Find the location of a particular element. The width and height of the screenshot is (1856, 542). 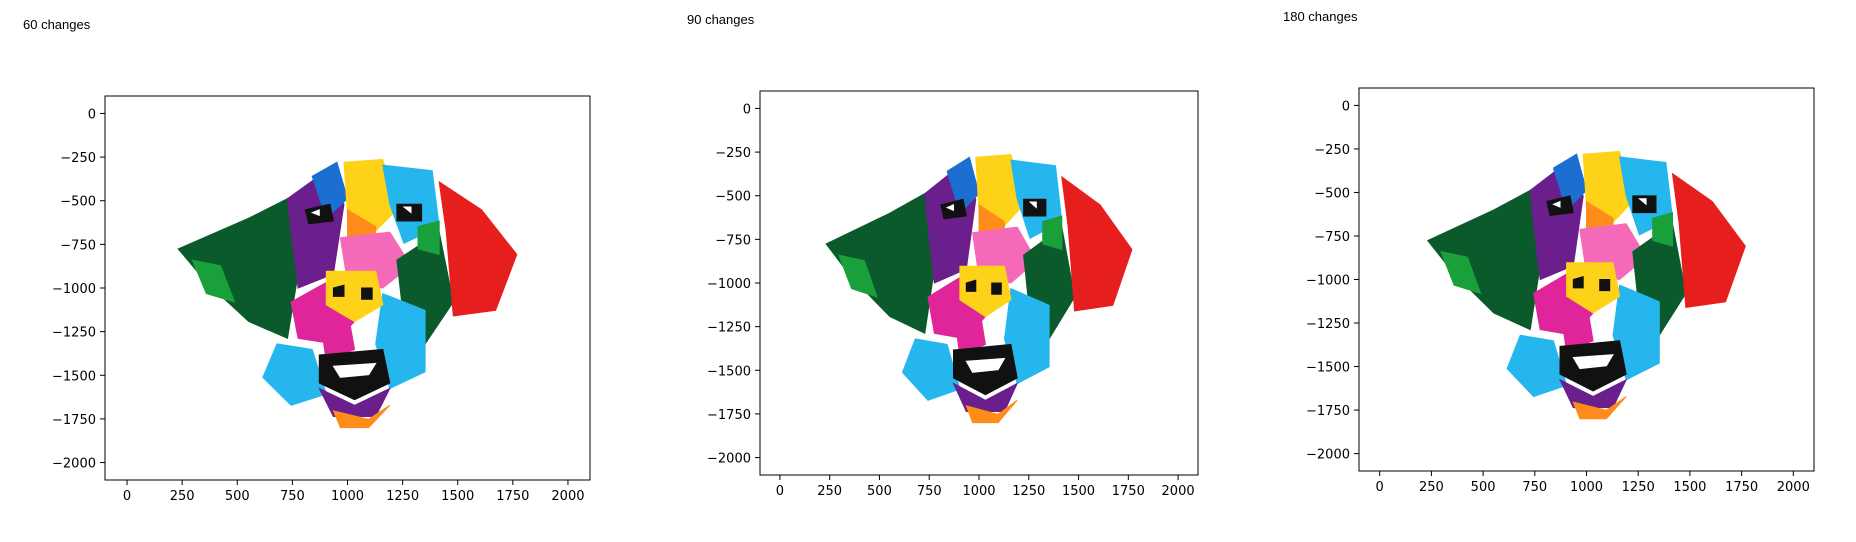

x-tick-label: 0 is located at coordinates (780, 491).